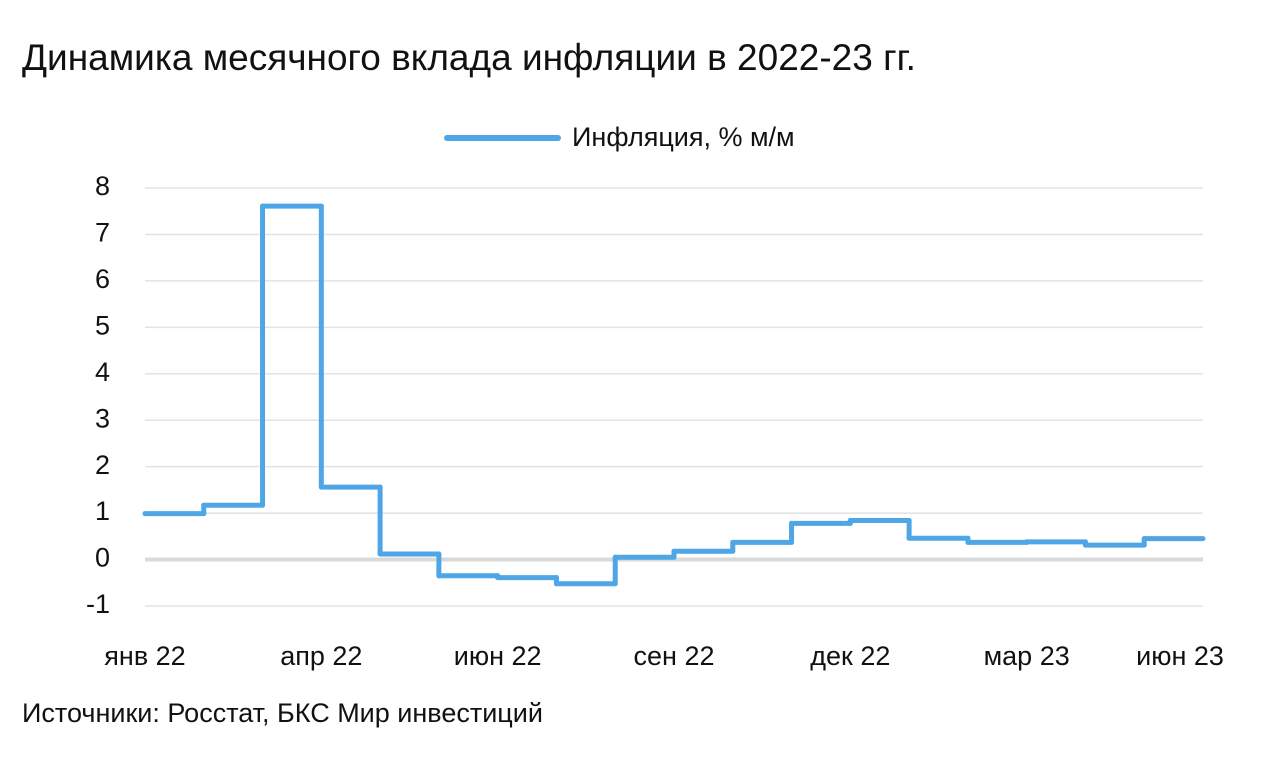 The height and width of the screenshot is (757, 1267). What do you see at coordinates (102, 372) in the screenshot?
I see `y-tick-label: 4` at bounding box center [102, 372].